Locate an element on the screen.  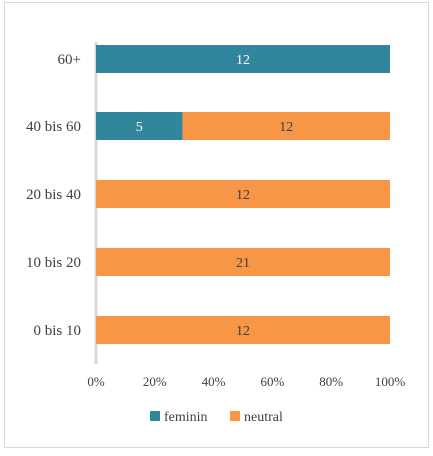
legend: feminin neutral is located at coordinates (216, 417).